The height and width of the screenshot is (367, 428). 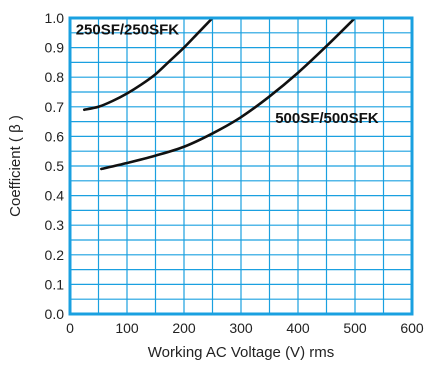 I want to click on y-tick-labels: 0.0 0.1 0.2 0.3 0.4 0.5 0.6 0.7 0.8 0.9 1.0, so click(x=55, y=166).